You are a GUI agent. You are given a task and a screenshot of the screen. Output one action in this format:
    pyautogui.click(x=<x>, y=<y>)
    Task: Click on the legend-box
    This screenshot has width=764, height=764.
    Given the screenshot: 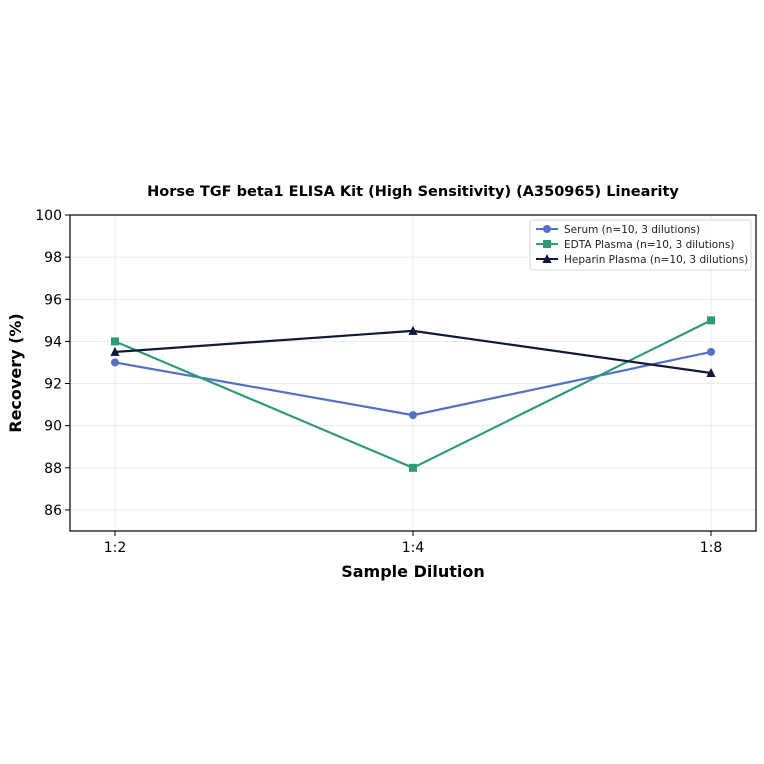 What is the action you would take?
    pyautogui.click(x=640, y=245)
    